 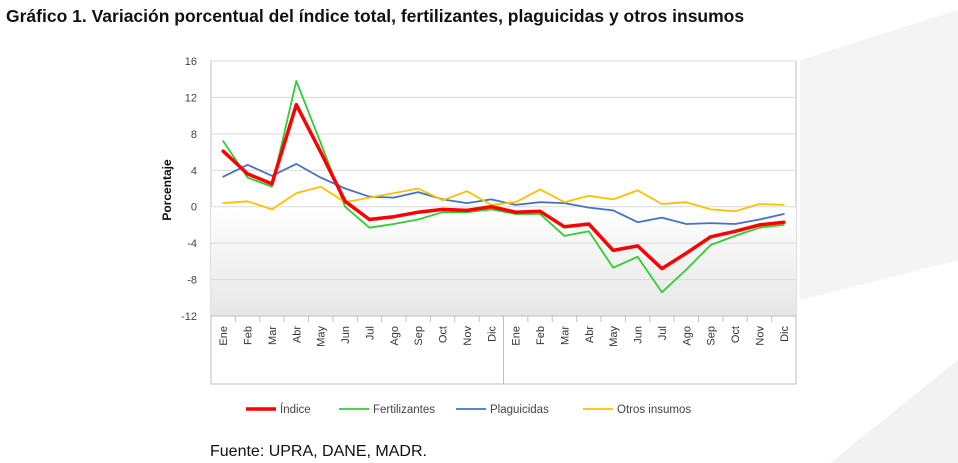 I want to click on y-tick-label: 4, so click(x=194, y=171).